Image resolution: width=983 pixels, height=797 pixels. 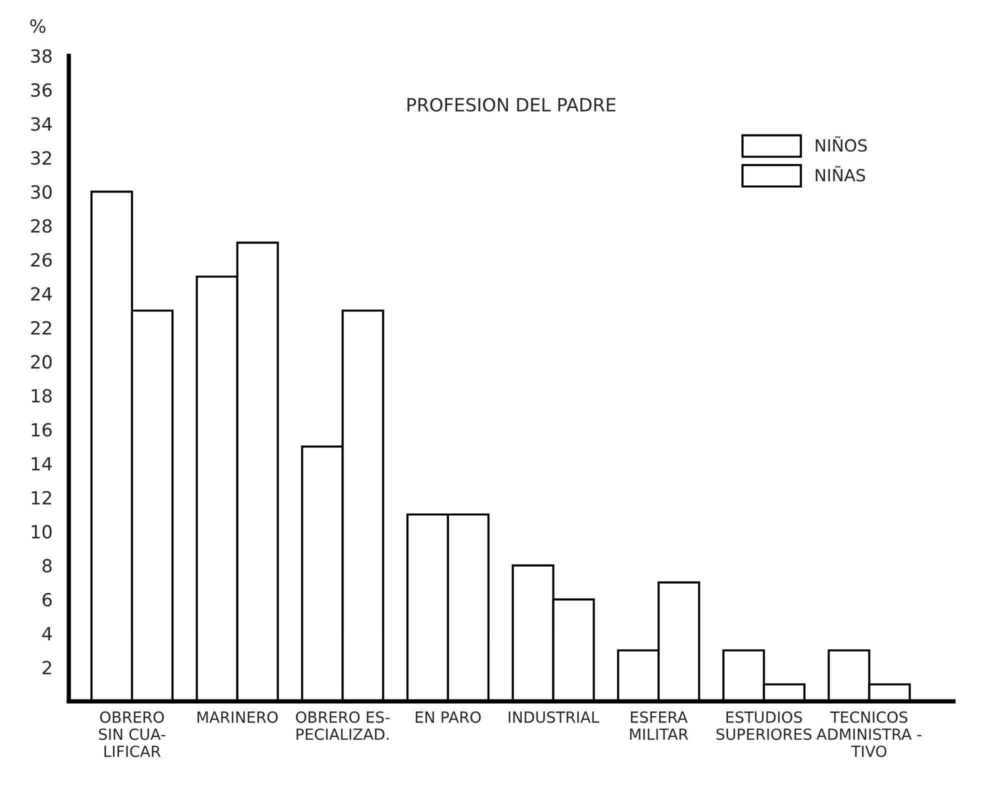 I want to click on x-tick-label: MARINERO, so click(x=238, y=717).